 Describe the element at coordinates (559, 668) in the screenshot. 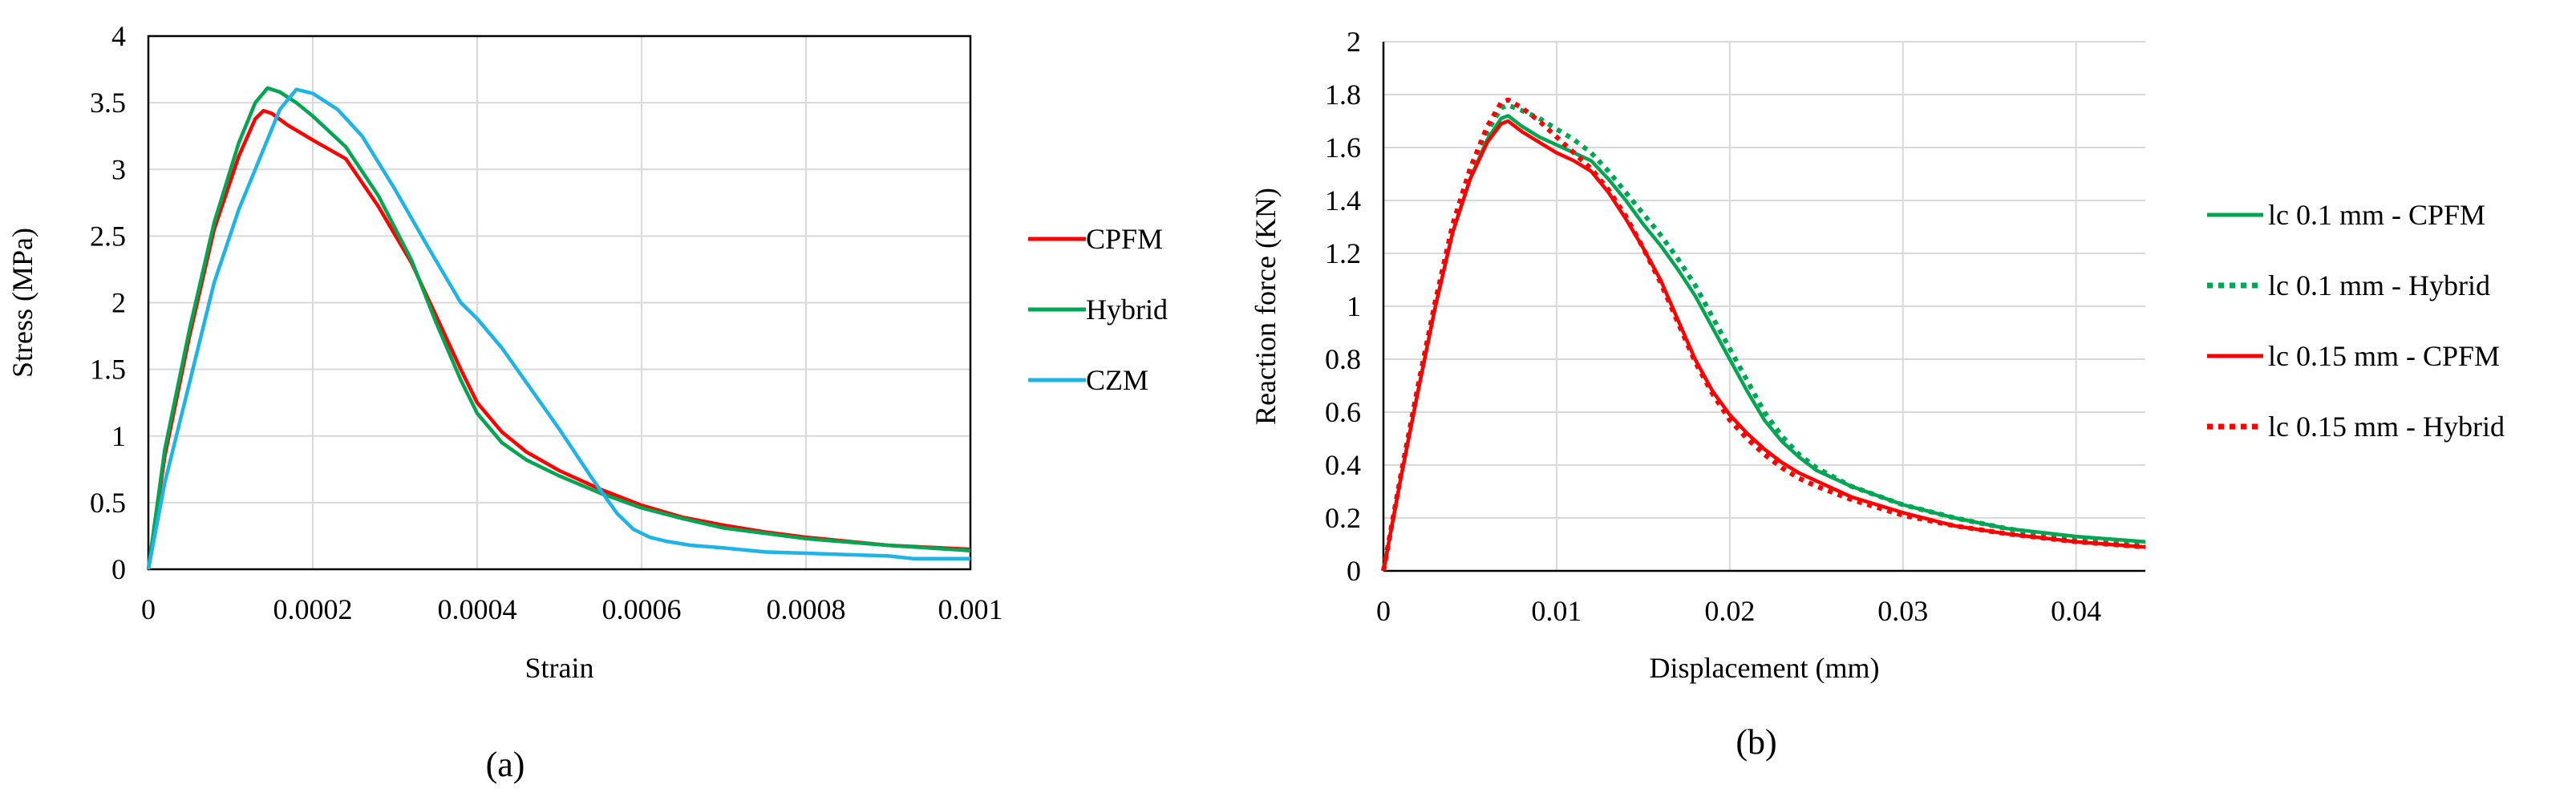

I see `x-axis-title: Strain` at that location.